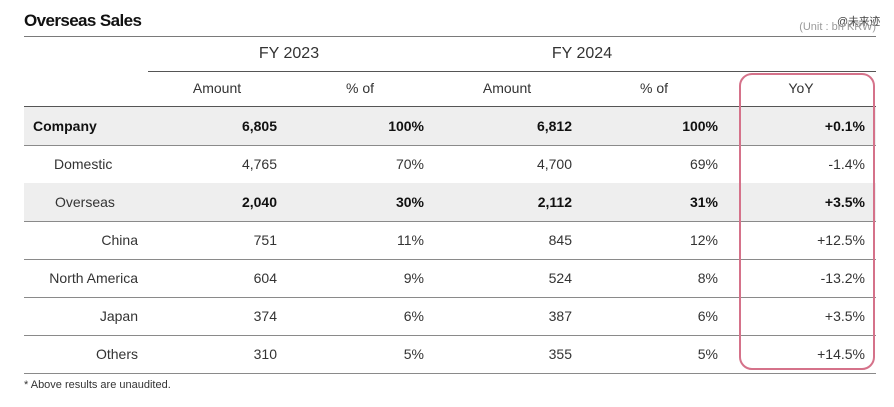 This screenshot has width=894, height=407. Describe the element at coordinates (582, 53) in the screenshot. I see `fy2024-header: FY 2024` at that location.